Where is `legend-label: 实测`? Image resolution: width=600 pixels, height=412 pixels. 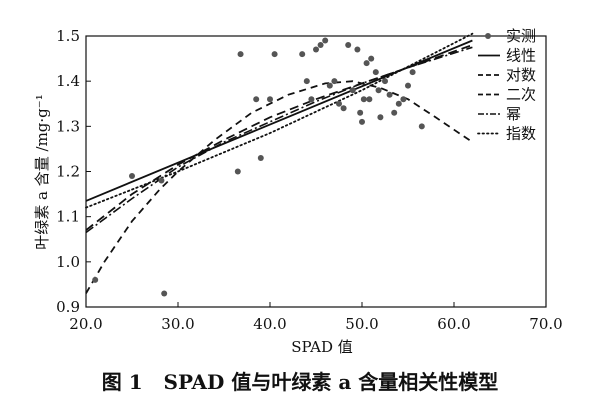
legend-label: 实测 is located at coordinates (521, 36).